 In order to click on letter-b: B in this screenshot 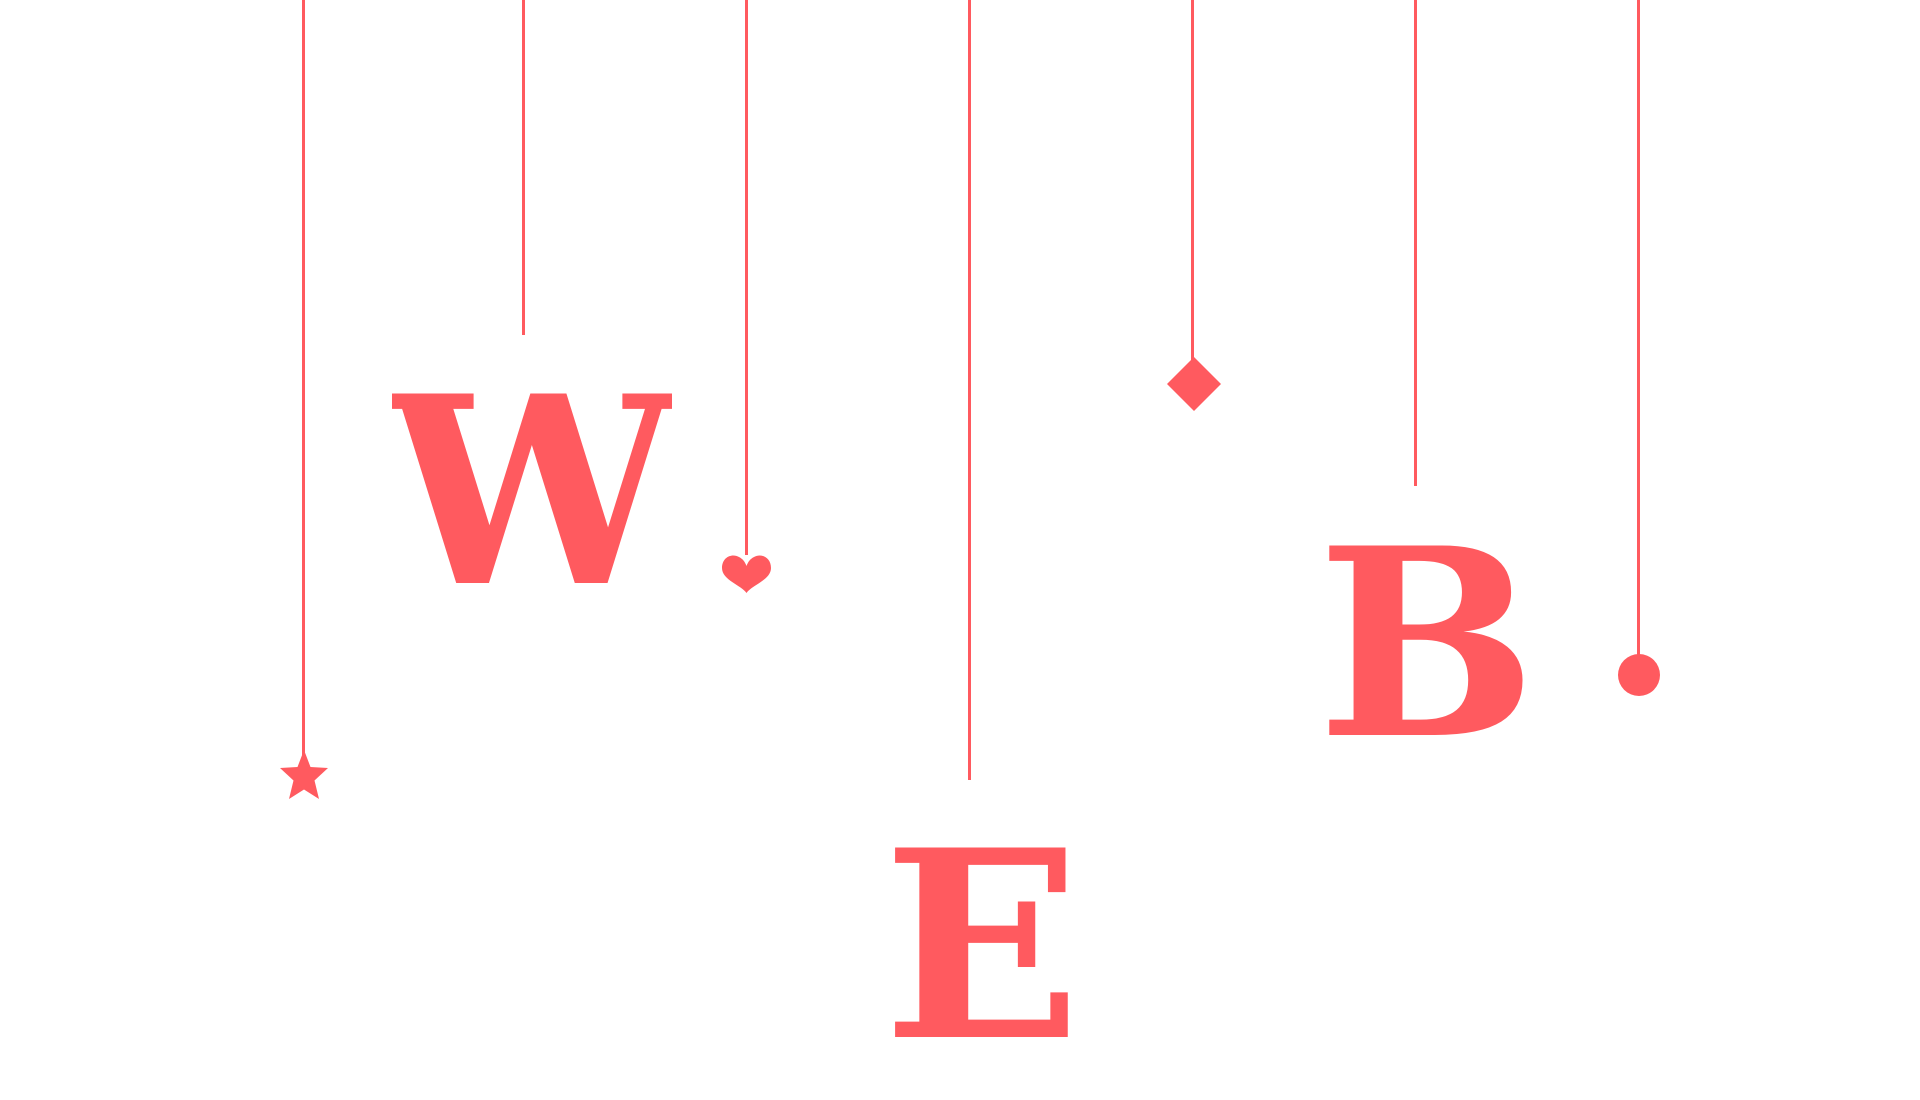, I will do `click(1427, 637)`.